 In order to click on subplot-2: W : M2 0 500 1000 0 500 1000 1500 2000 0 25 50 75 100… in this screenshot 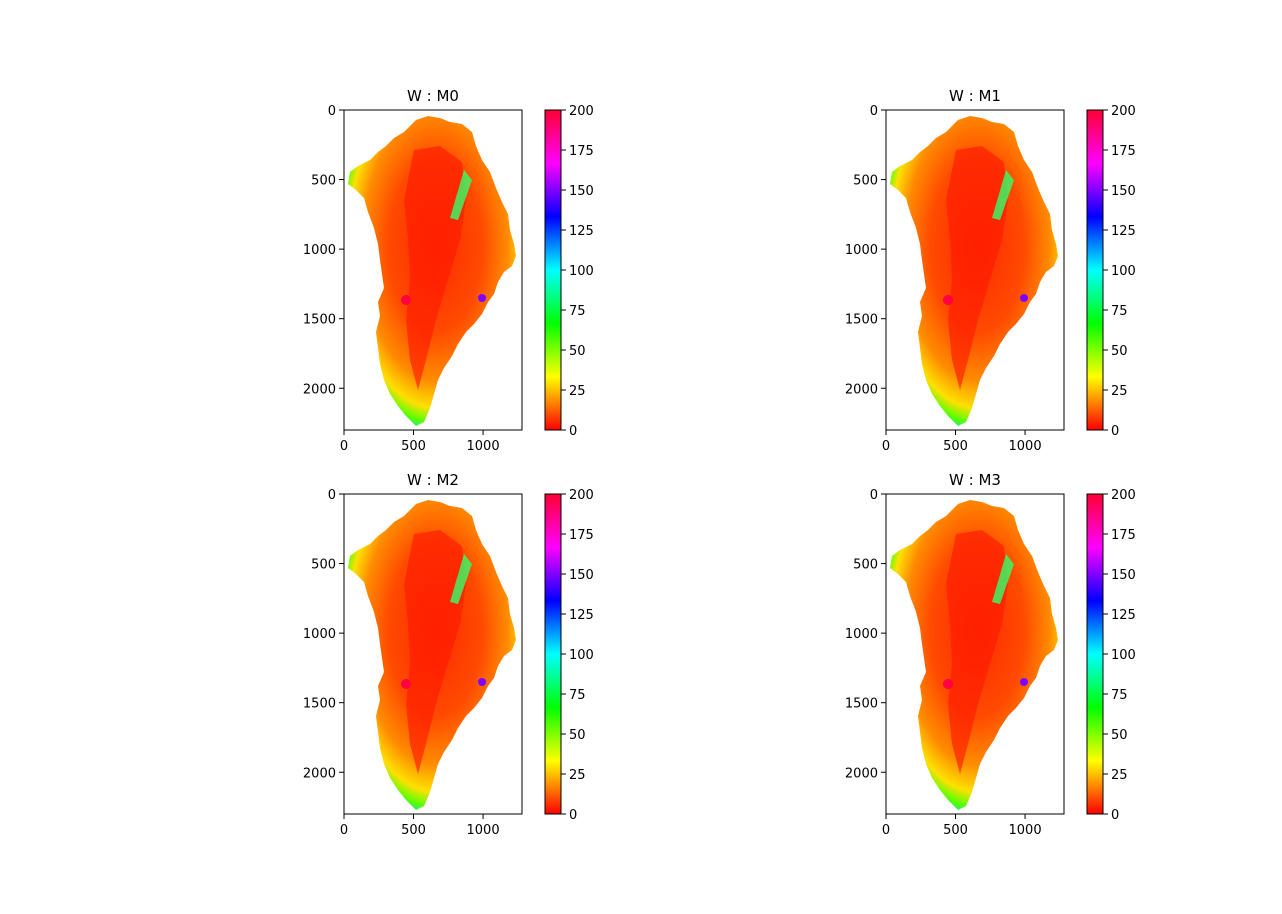, I will do `click(448, 654)`.